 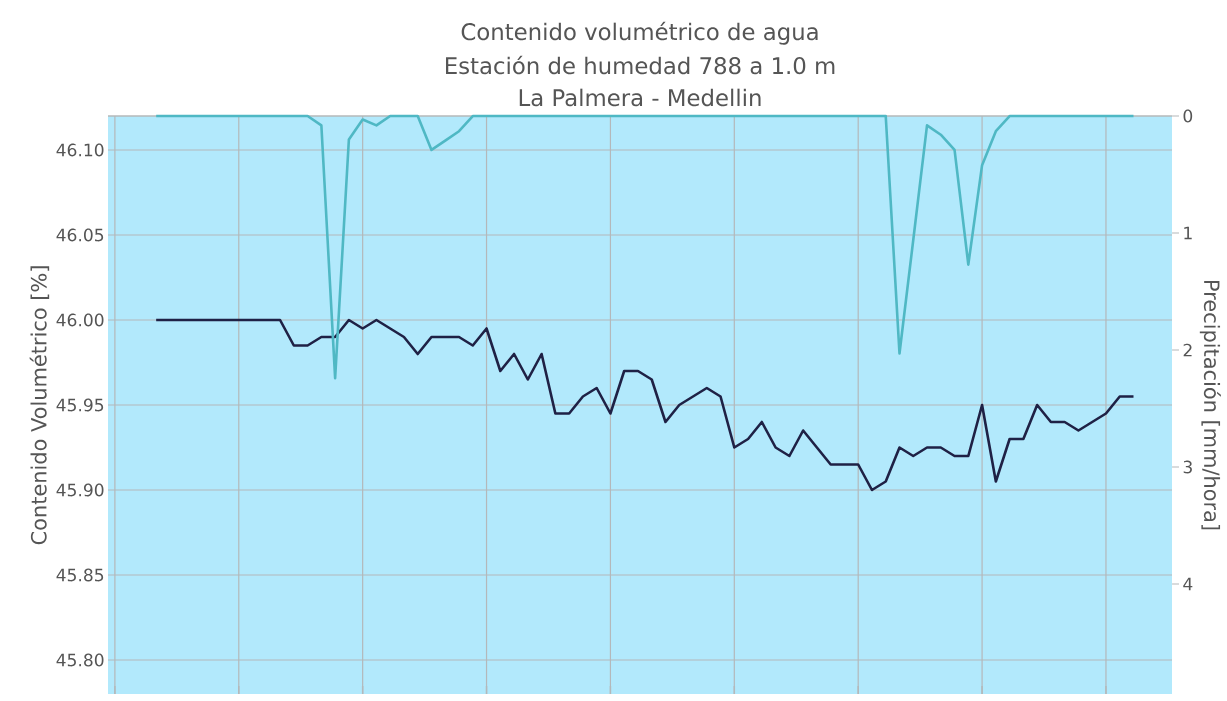 I want to click on y-tick-label: 45.95, so click(x=80, y=405).